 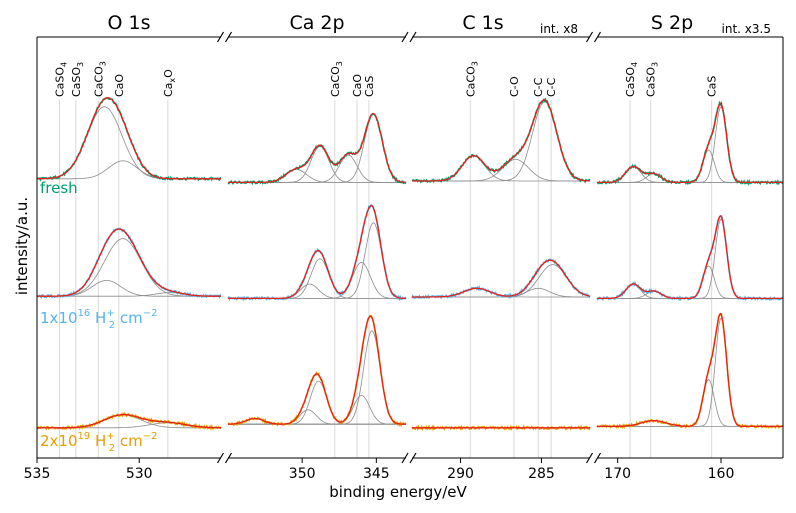 I want to click on y-axis-label: intensity/a.u., so click(x=22, y=246).